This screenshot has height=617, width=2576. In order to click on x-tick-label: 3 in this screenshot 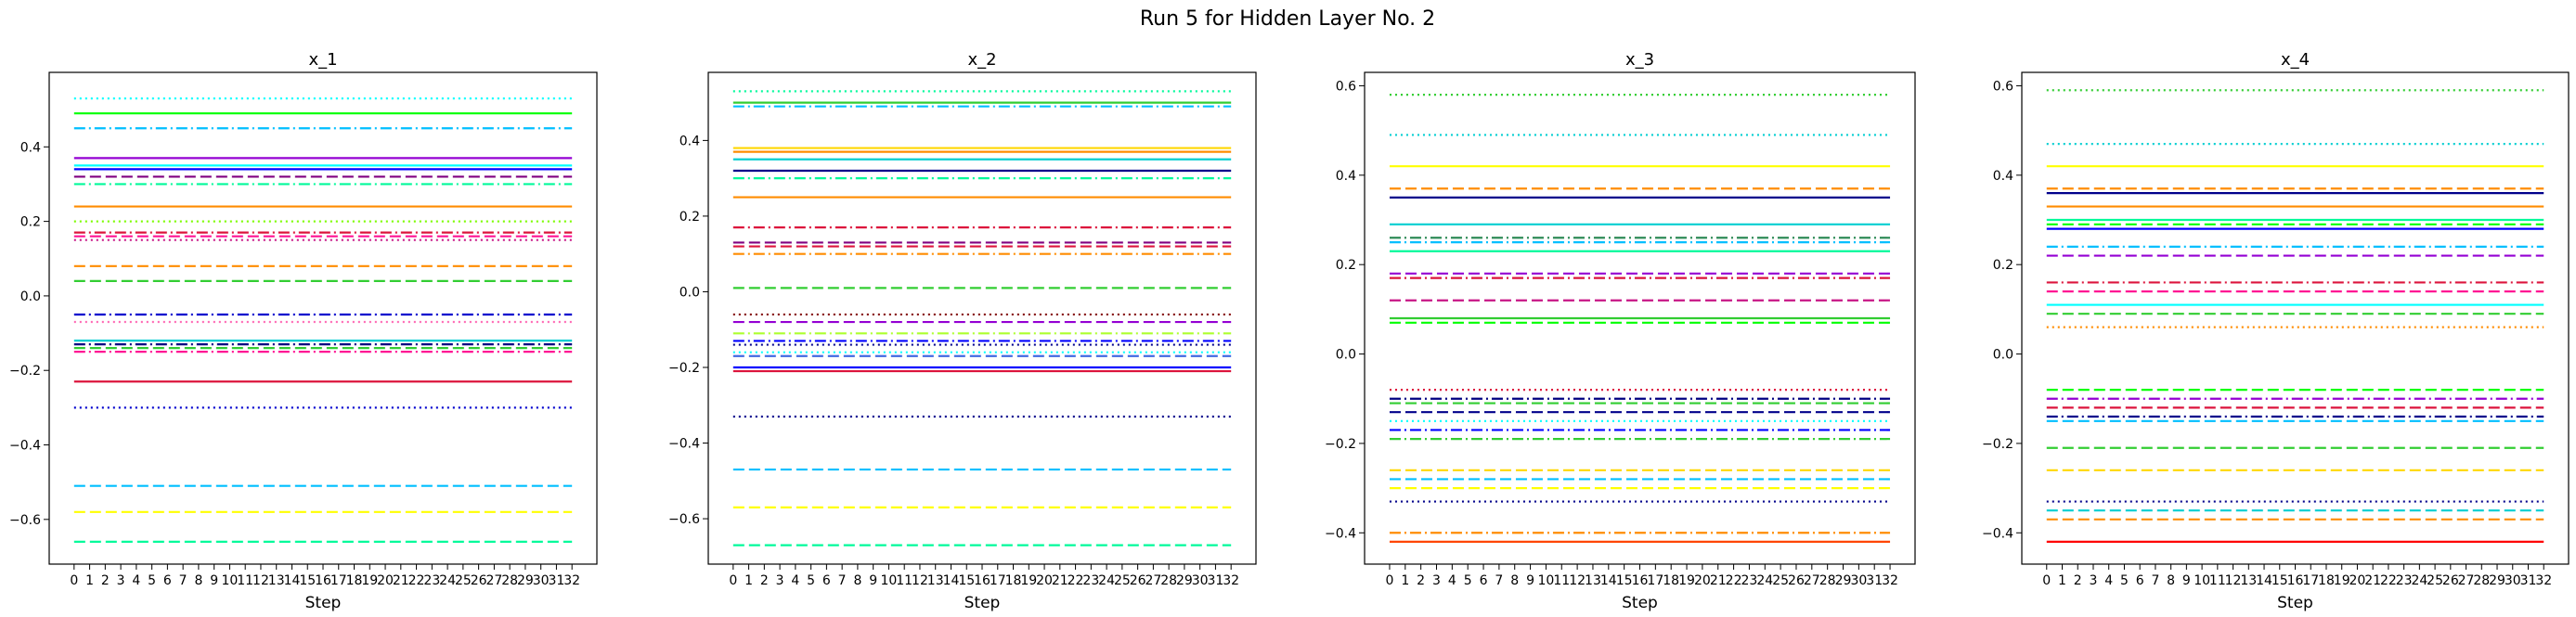, I will do `click(2094, 580)`.